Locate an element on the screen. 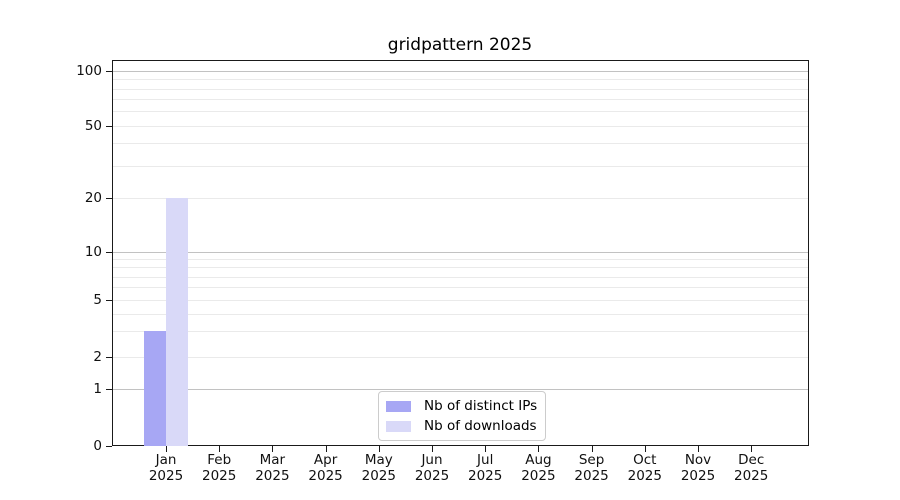 This screenshot has width=900, height=500. x-tick-label-apr: Apr 2025 is located at coordinates (326, 468).